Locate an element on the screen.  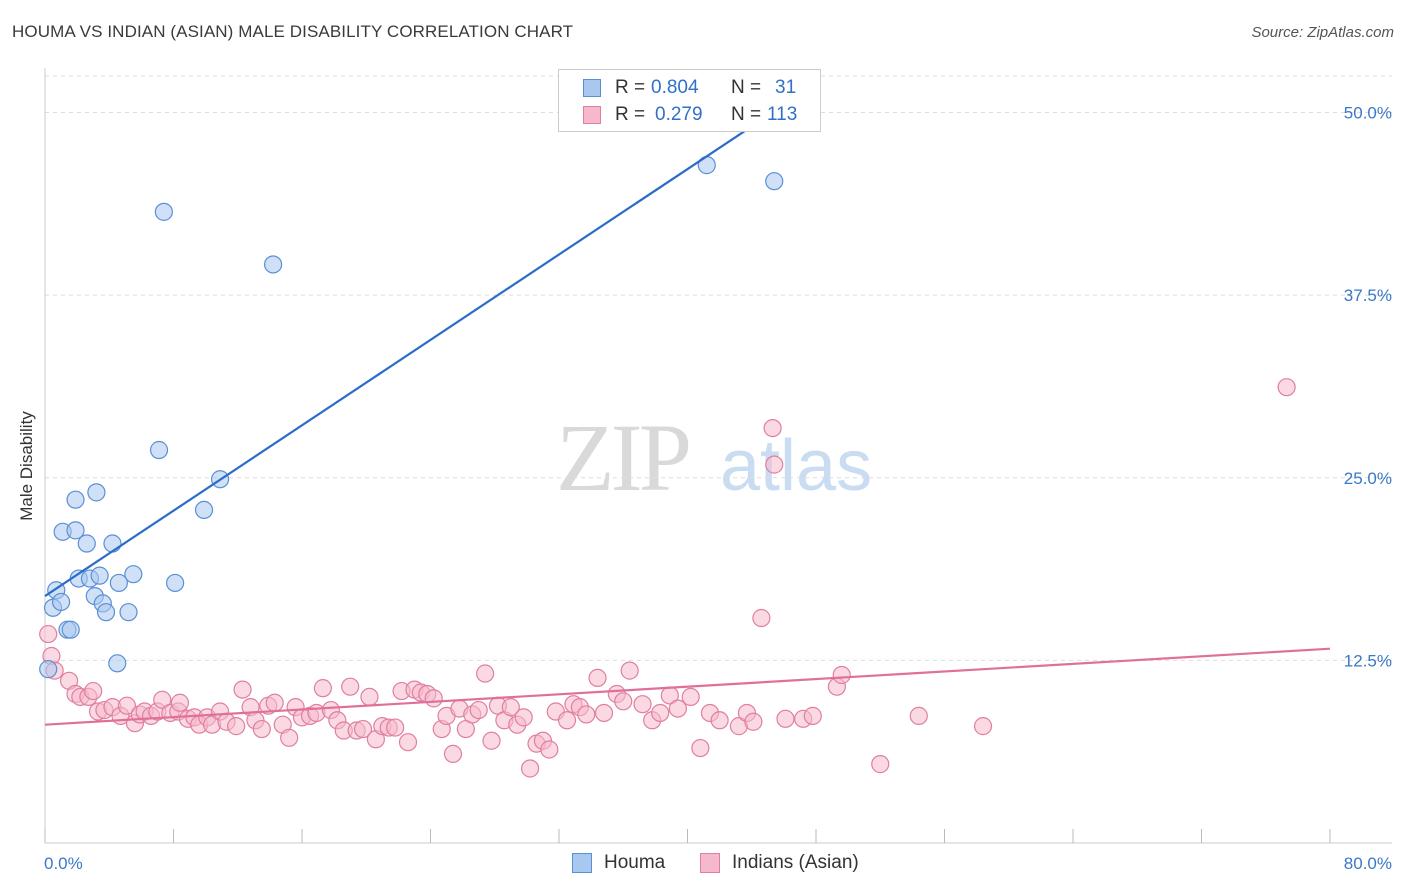
legend-row-houma: R = 0.804 N = 31 is located at coordinates (689, 88).